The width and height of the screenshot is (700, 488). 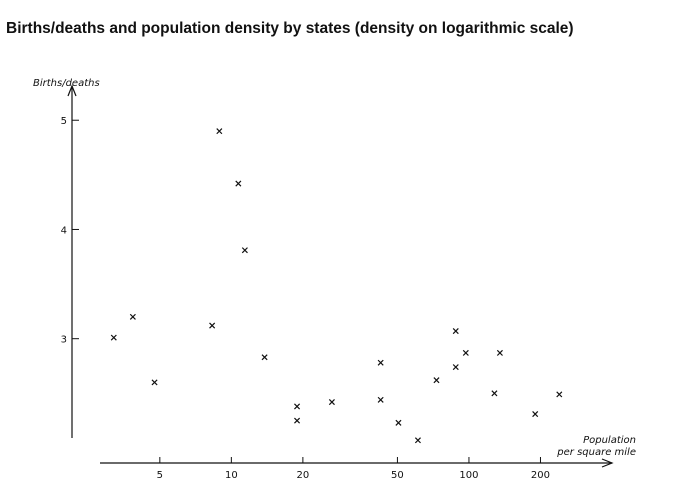 I want to click on x-tick-label: 10, so click(x=231, y=475).